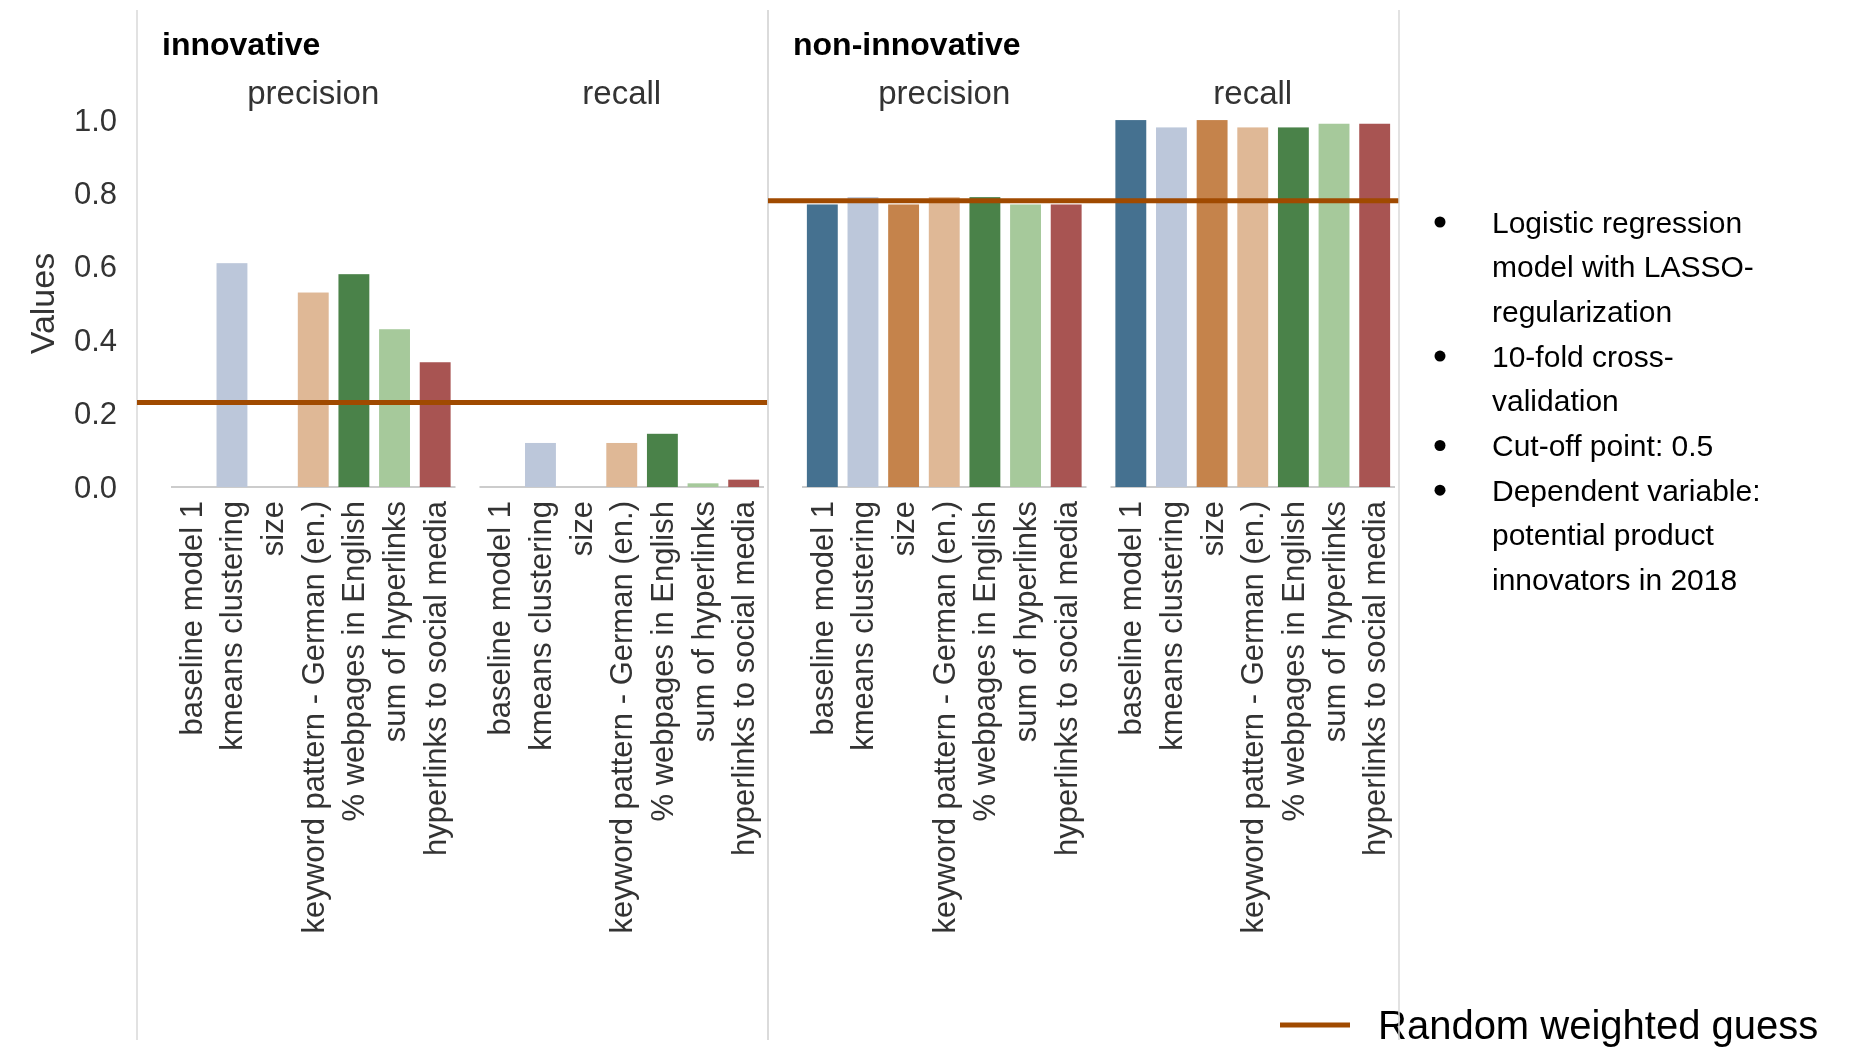  What do you see at coordinates (1603, 445) in the screenshot?
I see `text: Cut-off point: 0.5` at bounding box center [1603, 445].